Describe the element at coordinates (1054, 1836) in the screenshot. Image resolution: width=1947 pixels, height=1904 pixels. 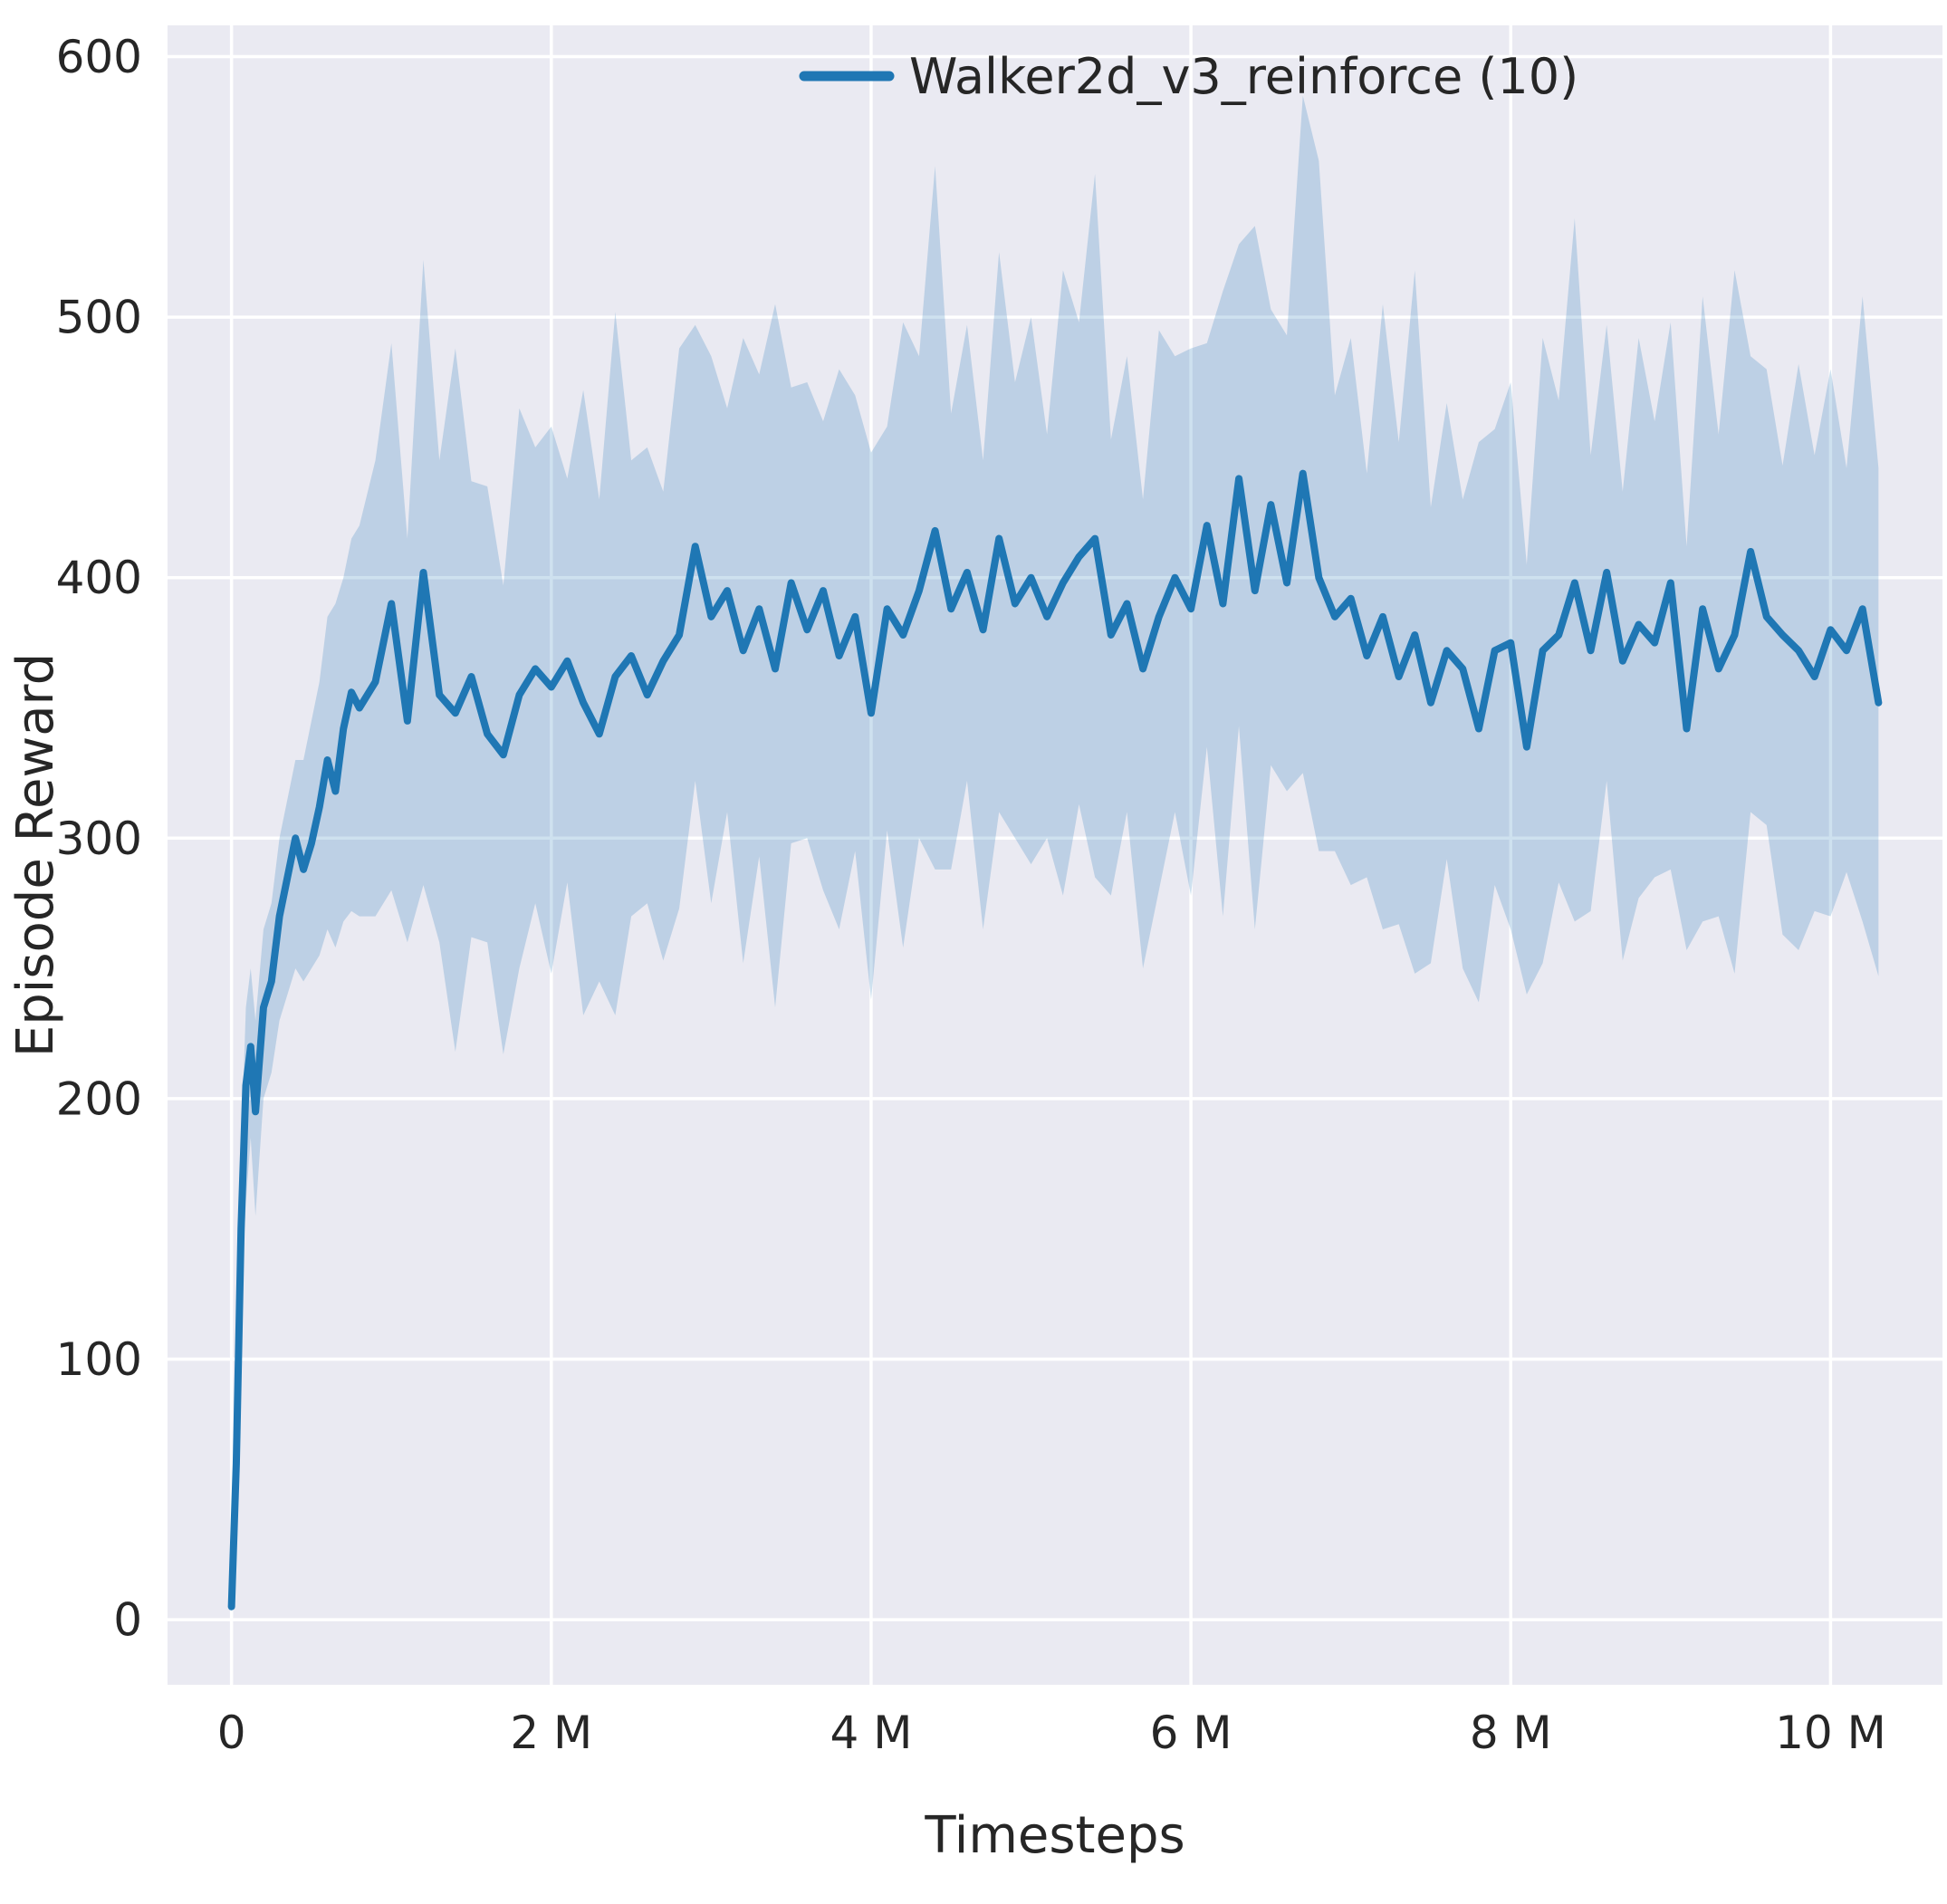
I see `x-axis-label: Timesteps` at that location.